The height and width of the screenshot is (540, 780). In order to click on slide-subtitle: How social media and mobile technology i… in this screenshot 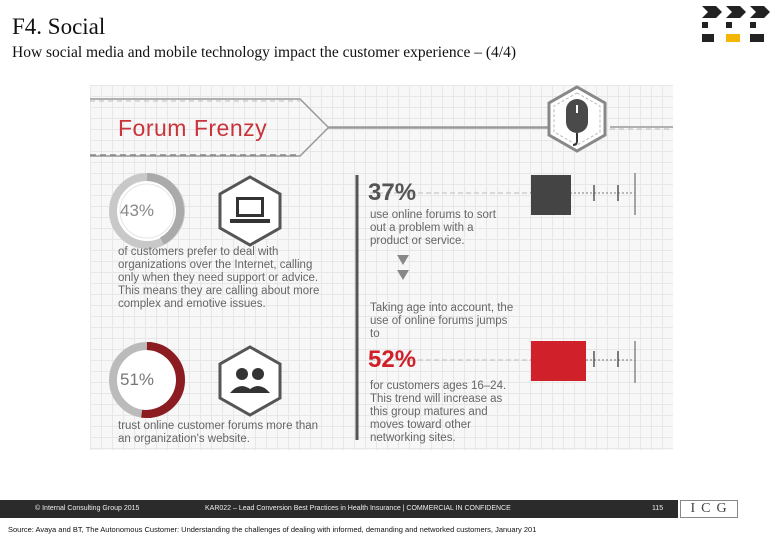, I will do `click(264, 52)`.